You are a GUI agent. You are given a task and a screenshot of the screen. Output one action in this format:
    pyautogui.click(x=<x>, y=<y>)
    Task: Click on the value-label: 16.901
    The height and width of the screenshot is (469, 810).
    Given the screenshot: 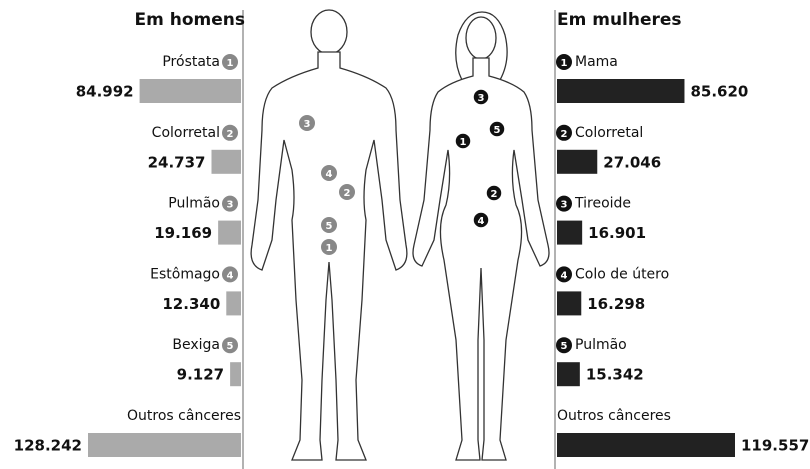 What is the action you would take?
    pyautogui.click(x=617, y=233)
    